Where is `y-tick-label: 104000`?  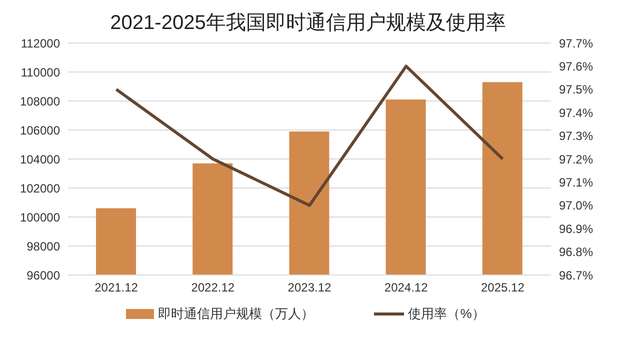 y-tick-label: 104000 is located at coordinates (40, 159).